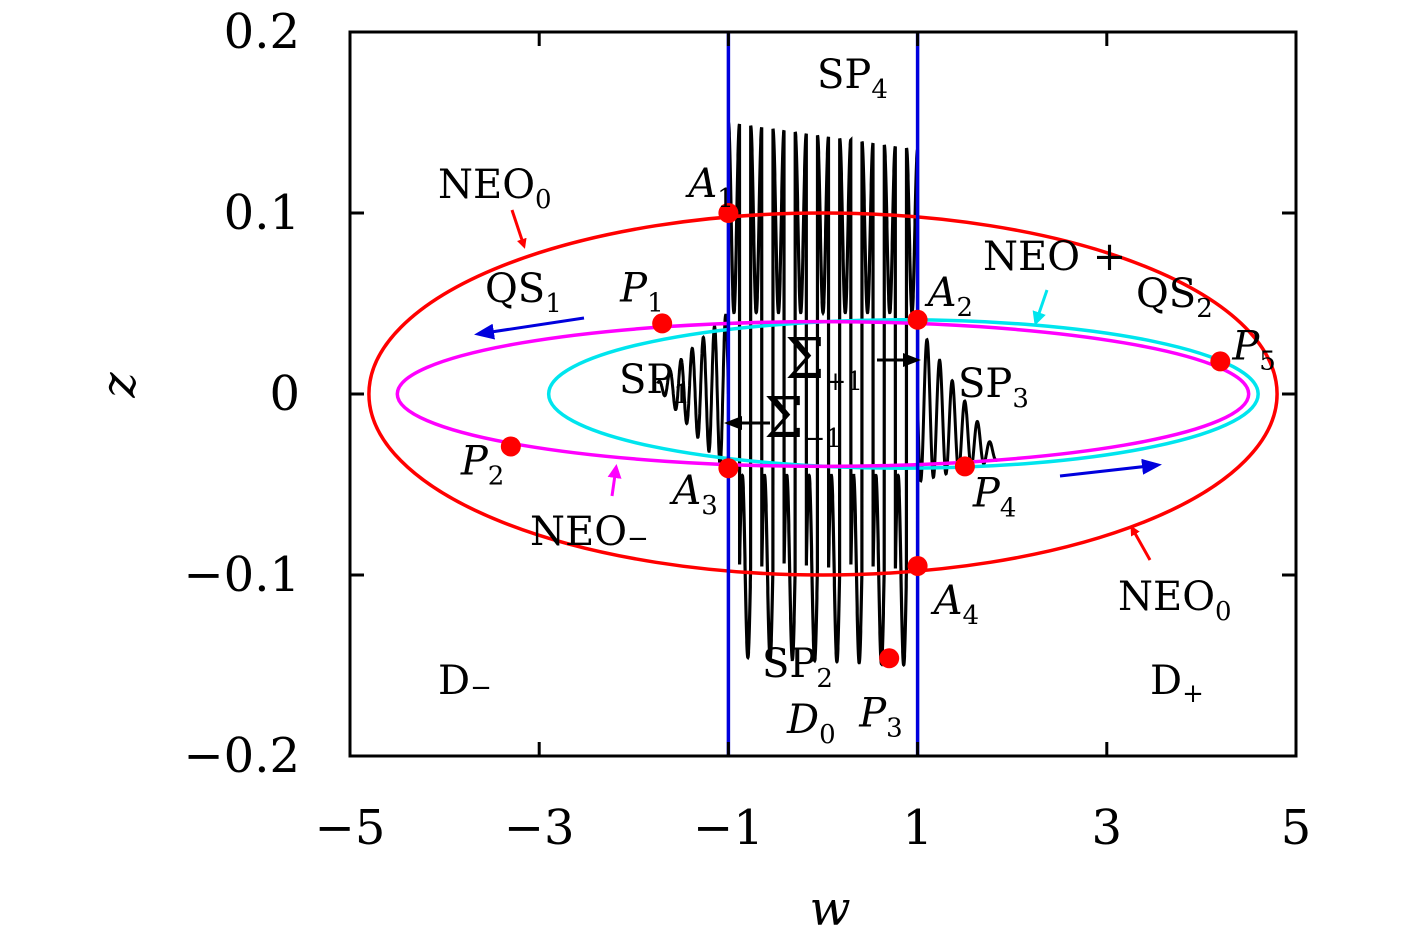 The image size is (1417, 931). I want to click on point-label-a3: A3, so click(692, 494).